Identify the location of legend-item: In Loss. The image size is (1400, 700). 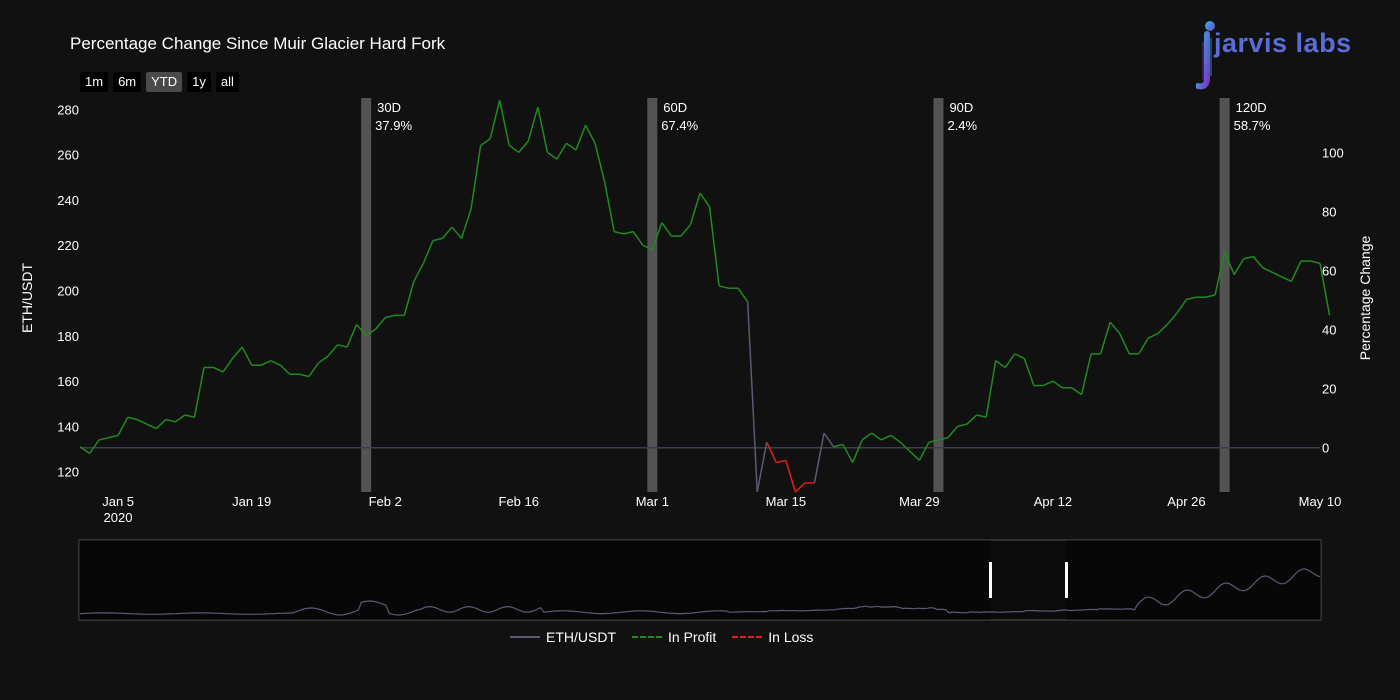
(772, 637).